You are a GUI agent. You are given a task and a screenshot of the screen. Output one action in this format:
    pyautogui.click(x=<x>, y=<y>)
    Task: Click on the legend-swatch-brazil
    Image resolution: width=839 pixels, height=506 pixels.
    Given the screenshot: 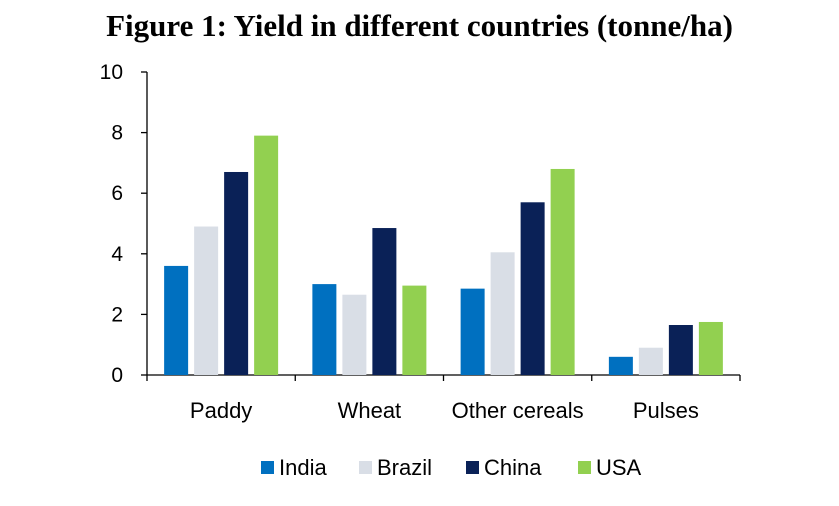 What is the action you would take?
    pyautogui.click(x=365, y=467)
    